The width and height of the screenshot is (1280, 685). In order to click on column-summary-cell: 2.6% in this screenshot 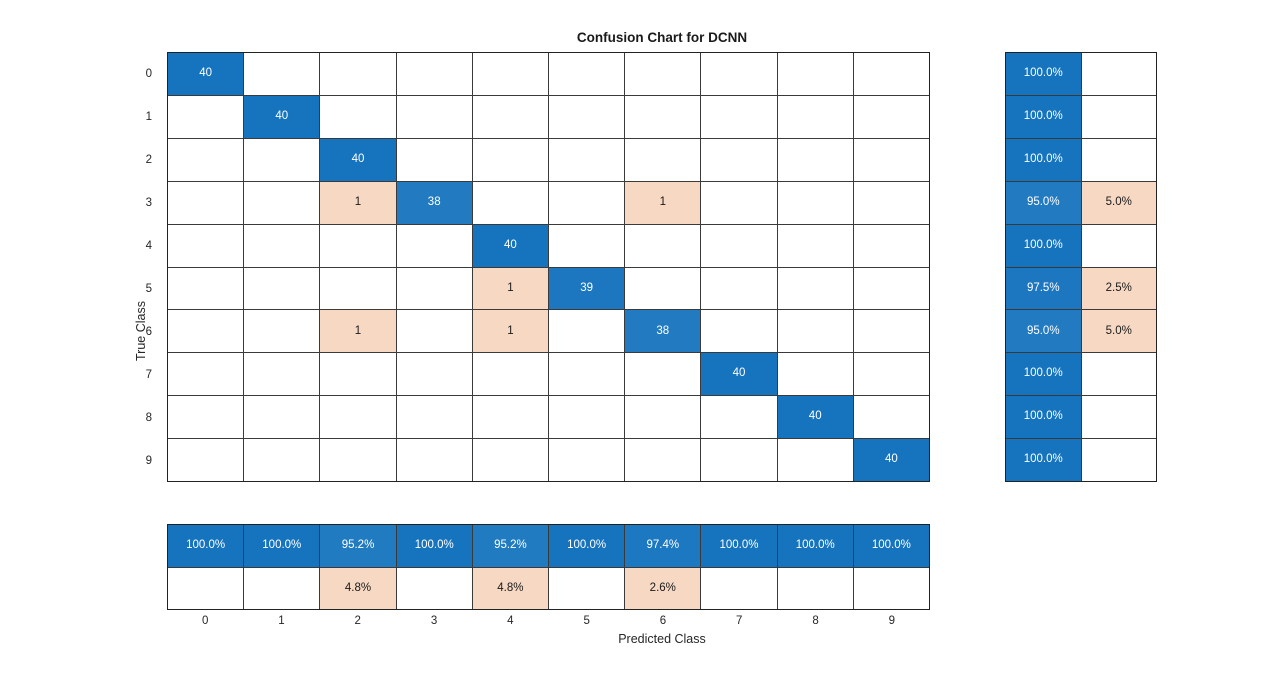, I will do `click(663, 588)`.